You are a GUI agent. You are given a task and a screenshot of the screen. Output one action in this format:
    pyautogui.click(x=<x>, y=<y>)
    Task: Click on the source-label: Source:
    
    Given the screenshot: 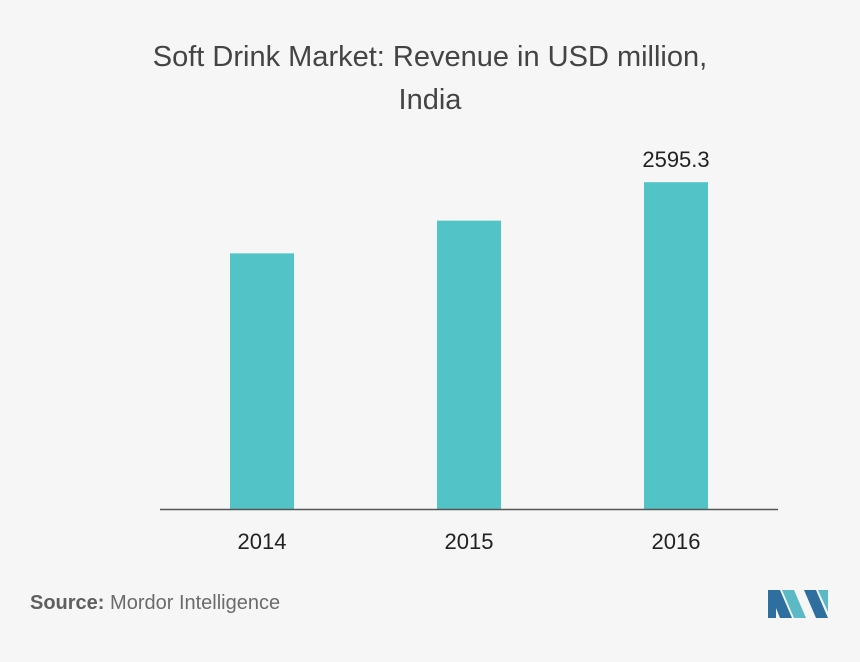 What is the action you would take?
    pyautogui.click(x=67, y=603)
    